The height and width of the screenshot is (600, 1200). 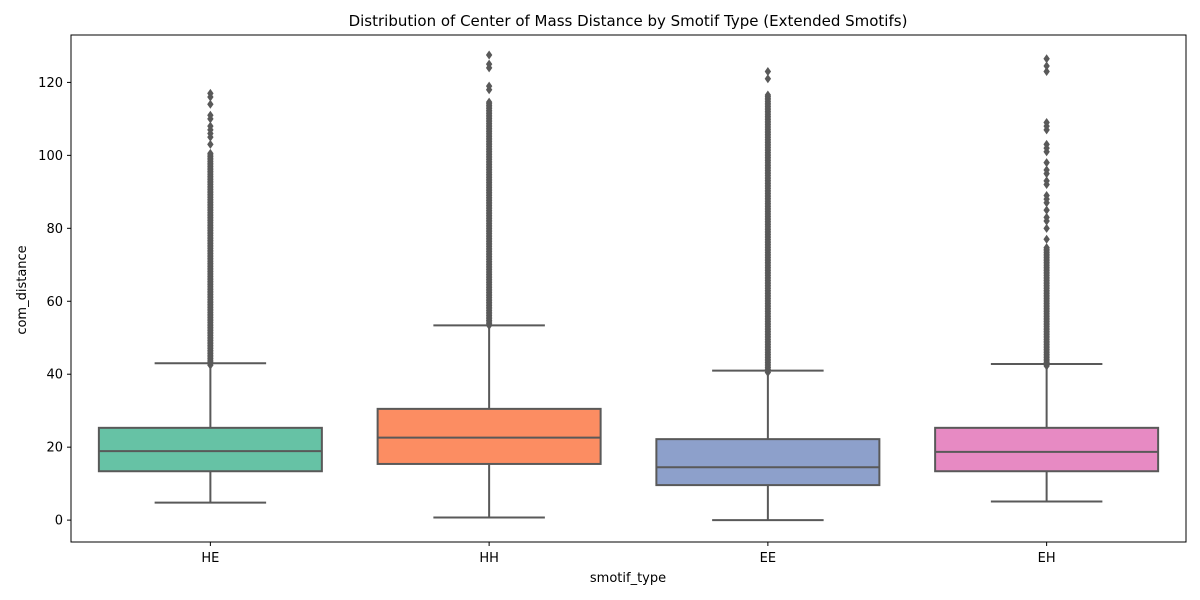 I want to click on box-he, so click(x=210, y=296).